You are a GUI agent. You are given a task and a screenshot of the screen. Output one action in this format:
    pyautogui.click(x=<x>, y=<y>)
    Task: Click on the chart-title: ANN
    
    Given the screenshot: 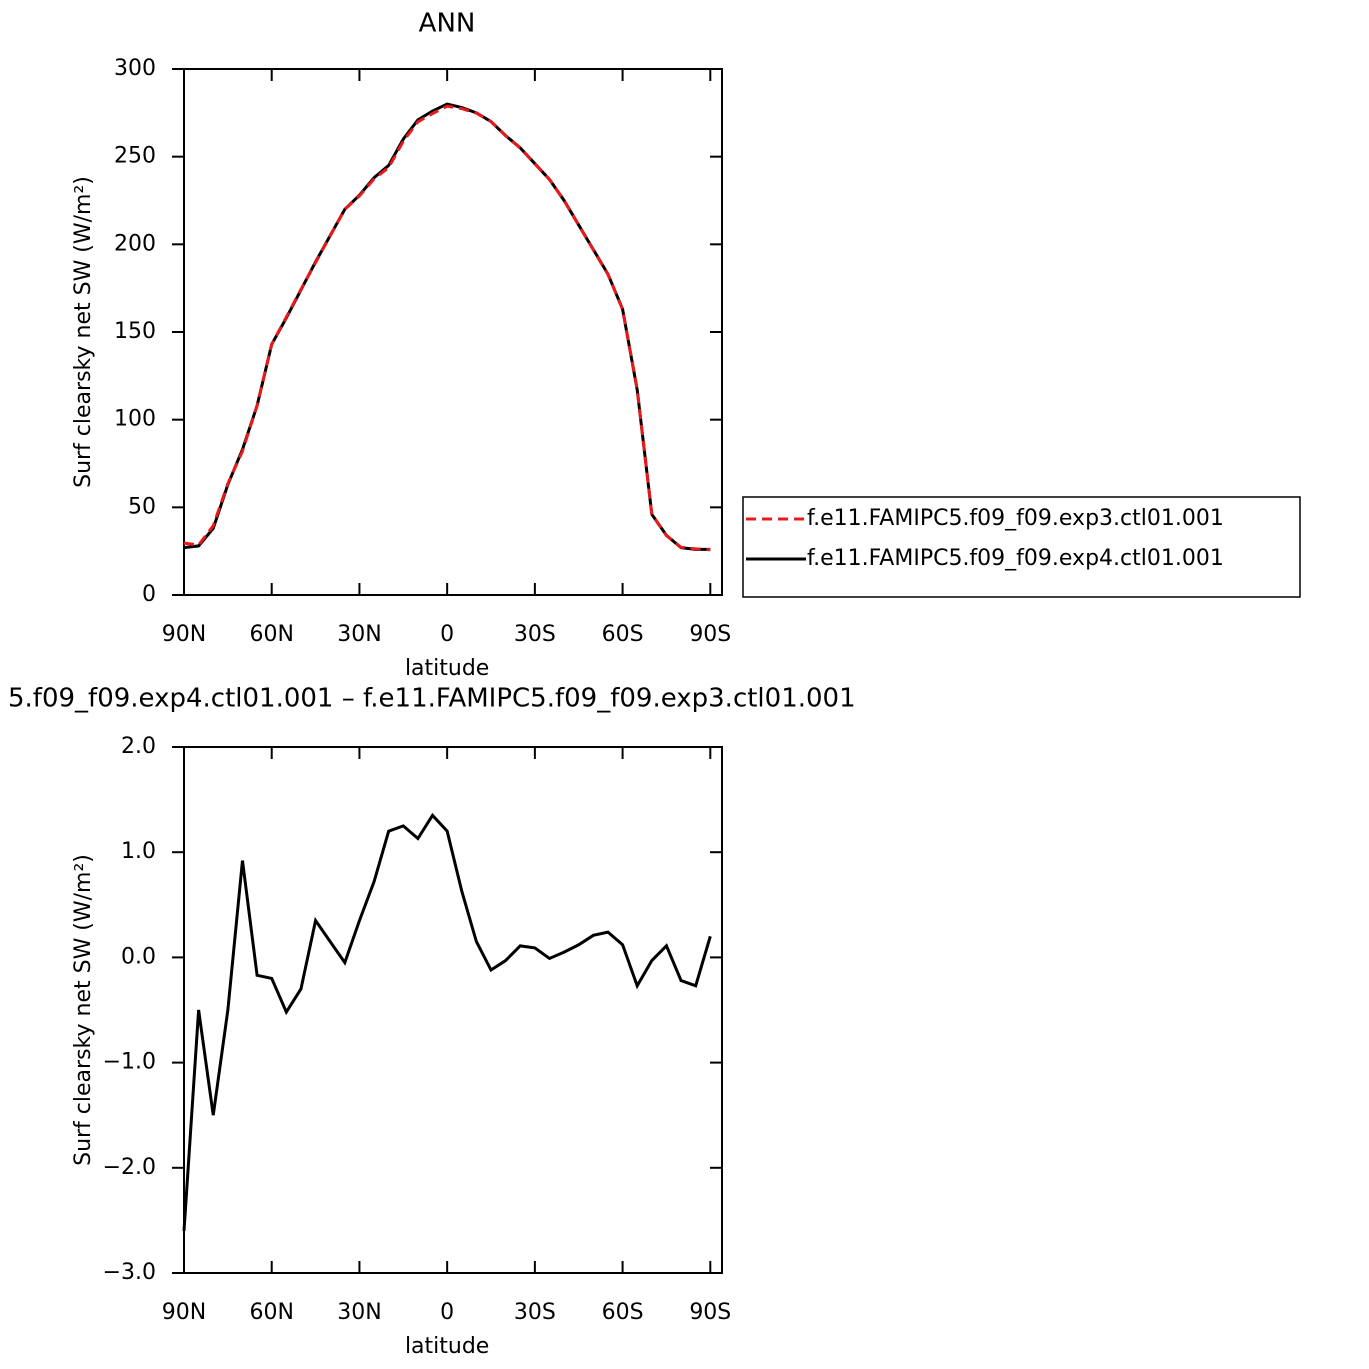 What is the action you would take?
    pyautogui.click(x=447, y=24)
    